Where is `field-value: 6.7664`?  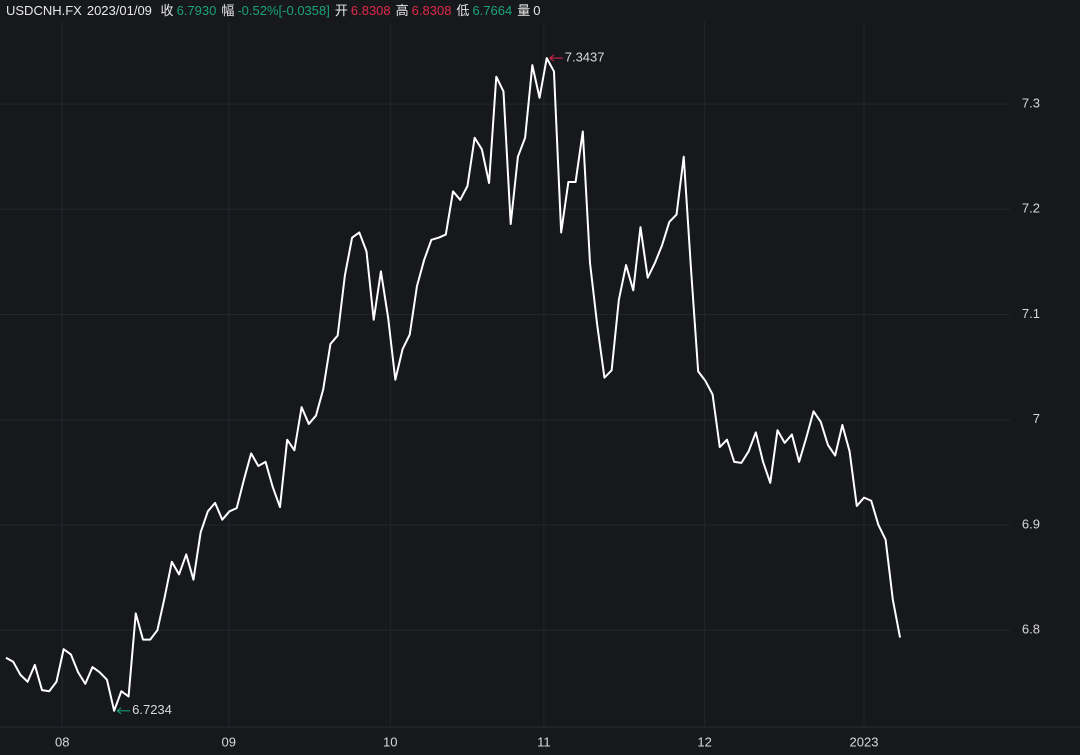 field-value: 6.7664 is located at coordinates (492, 10).